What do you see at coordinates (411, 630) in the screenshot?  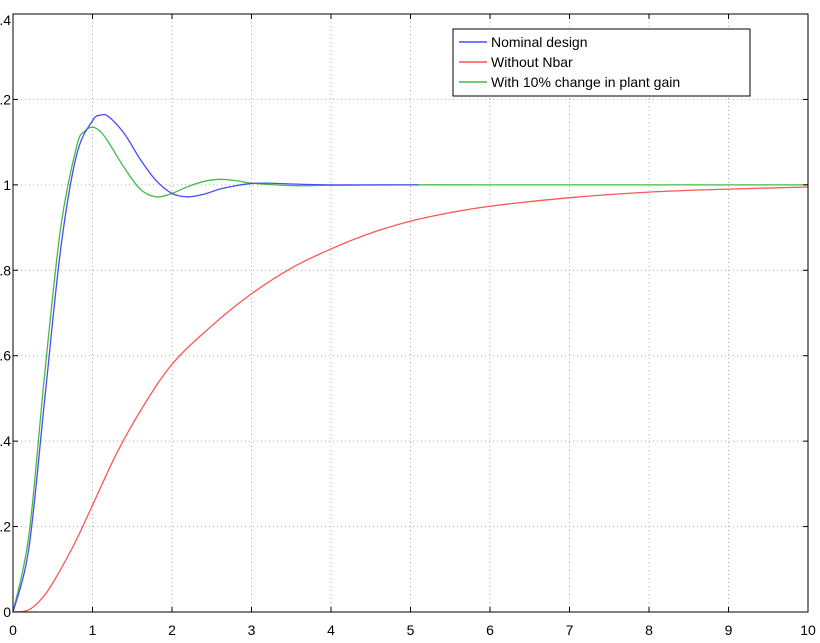 I see `x-tick-label: 5` at bounding box center [411, 630].